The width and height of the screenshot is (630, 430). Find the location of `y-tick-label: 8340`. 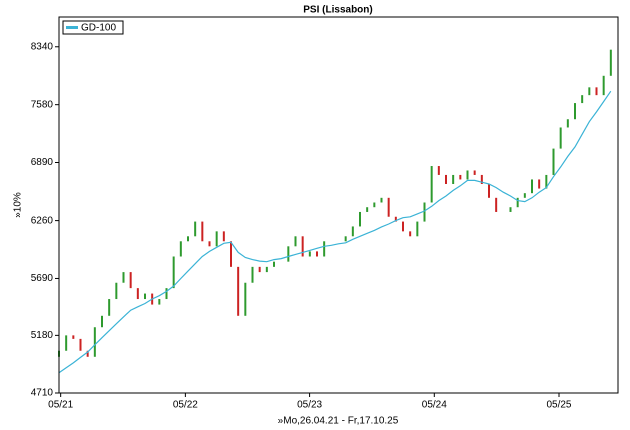

y-tick-label: 8340 is located at coordinates (42, 46).